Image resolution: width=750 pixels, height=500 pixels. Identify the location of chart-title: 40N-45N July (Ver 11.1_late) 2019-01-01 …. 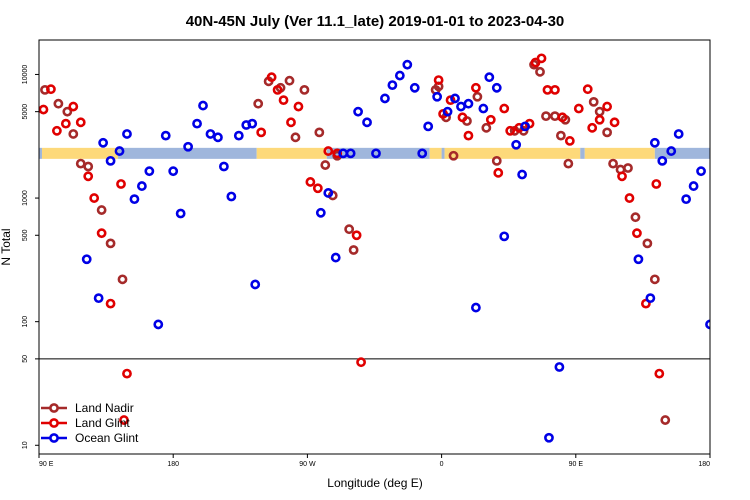
(375, 21).